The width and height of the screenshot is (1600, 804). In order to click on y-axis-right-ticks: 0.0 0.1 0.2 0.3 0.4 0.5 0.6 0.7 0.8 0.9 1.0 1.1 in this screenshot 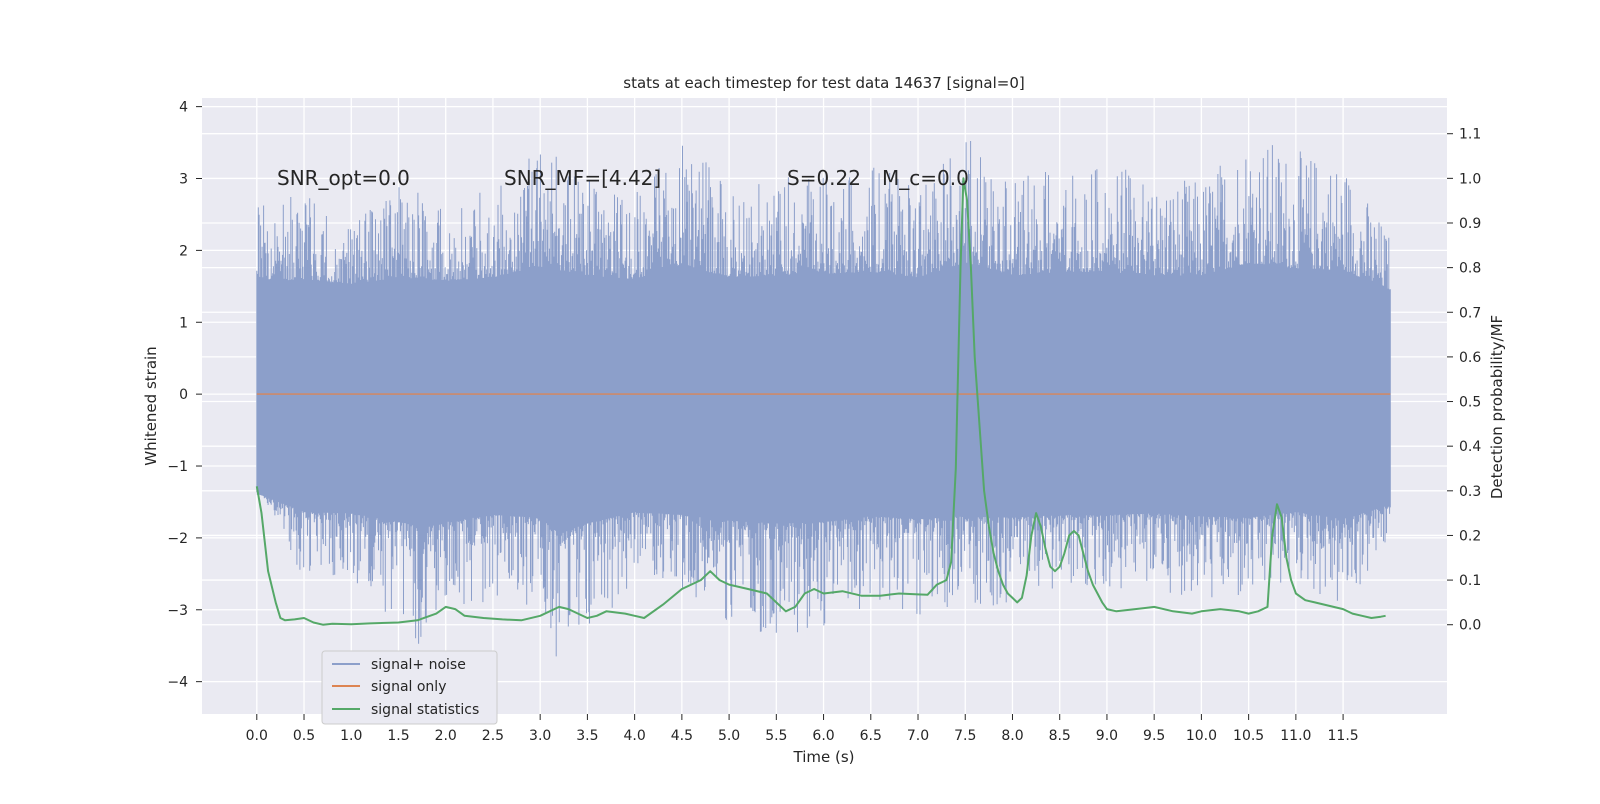, I will do `click(1464, 380)`.